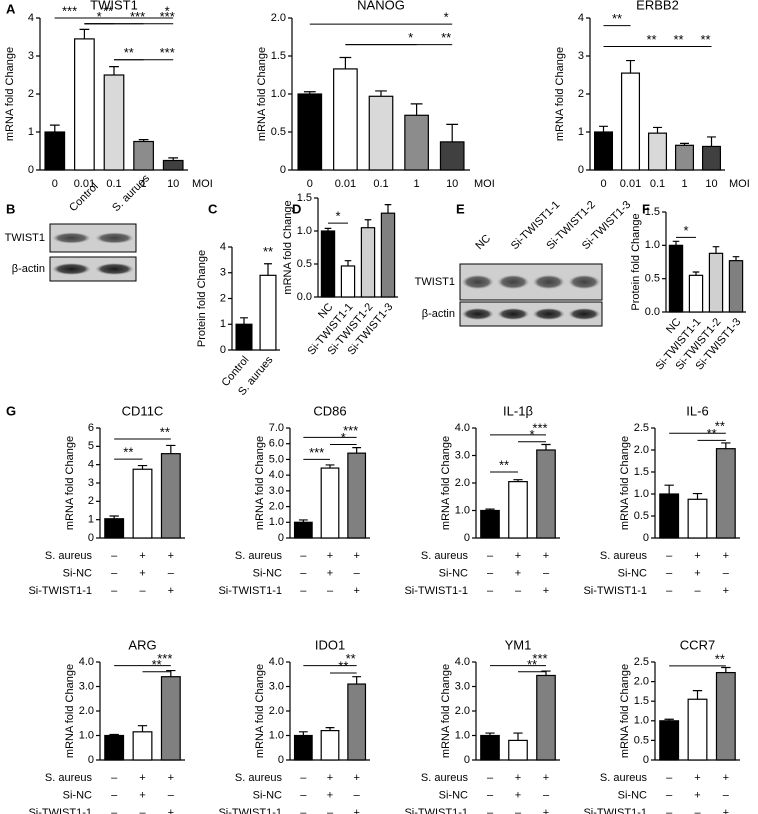 Image resolution: width=758 pixels, height=814 pixels. Describe the element at coordinates (581, 18) in the screenshot. I see `y-tick-label: 4` at that location.